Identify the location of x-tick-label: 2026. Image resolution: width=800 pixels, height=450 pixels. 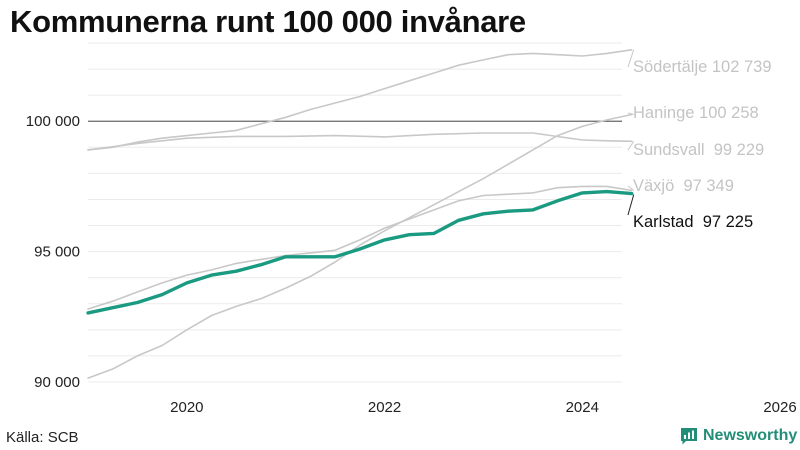
(779, 407).